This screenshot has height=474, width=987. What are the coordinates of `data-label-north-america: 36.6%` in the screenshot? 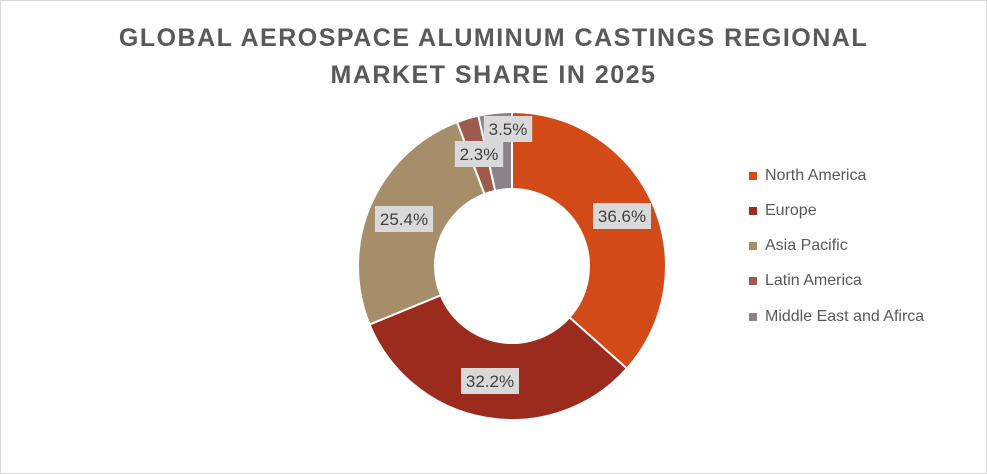 It's located at (622, 216).